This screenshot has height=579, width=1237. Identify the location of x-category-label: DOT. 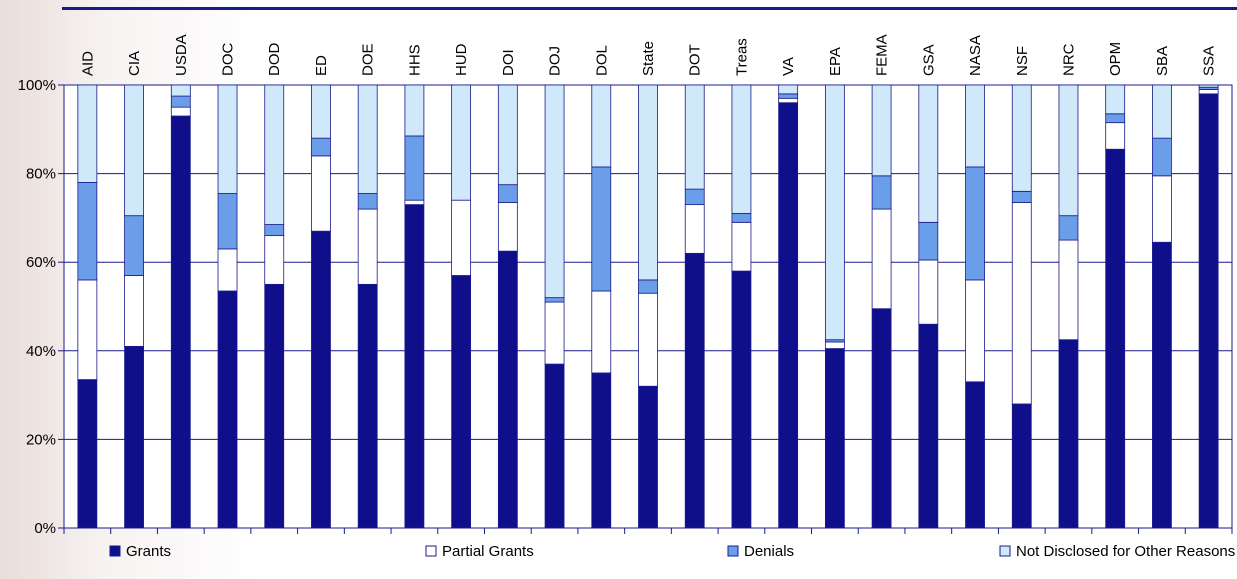
(695, 60).